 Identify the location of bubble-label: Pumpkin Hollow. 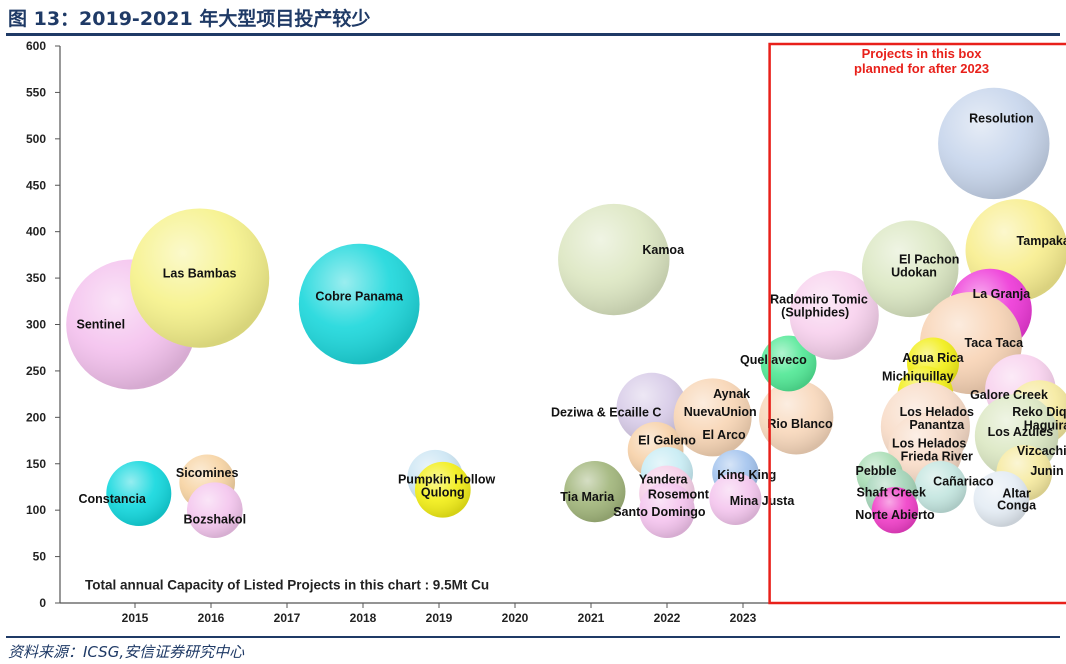
(447, 480).